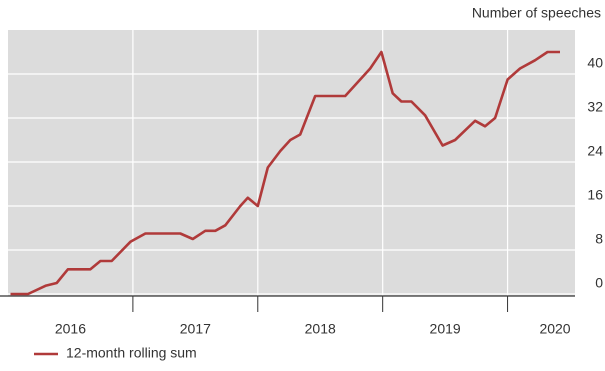 The height and width of the screenshot is (371, 605). Describe the element at coordinates (595, 107) in the screenshot. I see `y-tick-label: 32` at that location.